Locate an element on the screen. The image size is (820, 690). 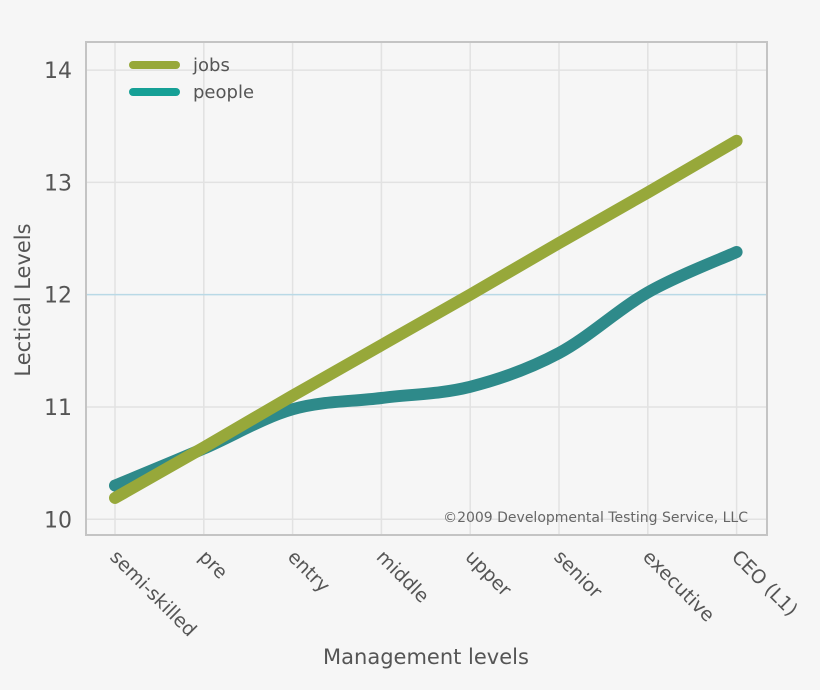
legend-label: people is located at coordinates (223, 92).